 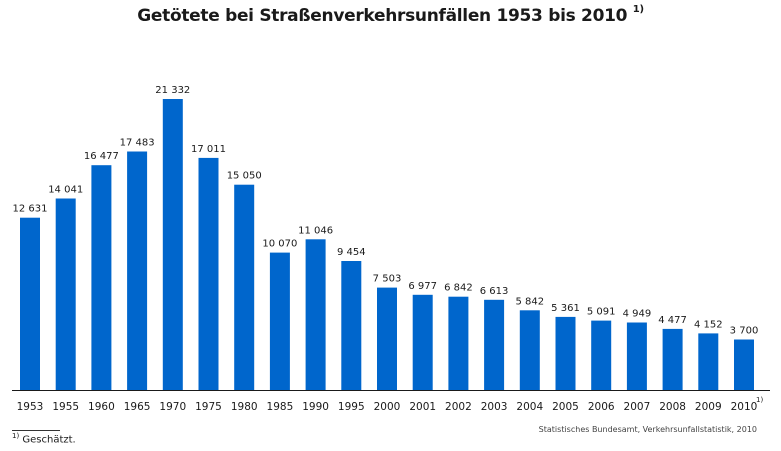 What do you see at coordinates (208, 407) in the screenshot?
I see `x-tick-label-1975: 1975` at bounding box center [208, 407].